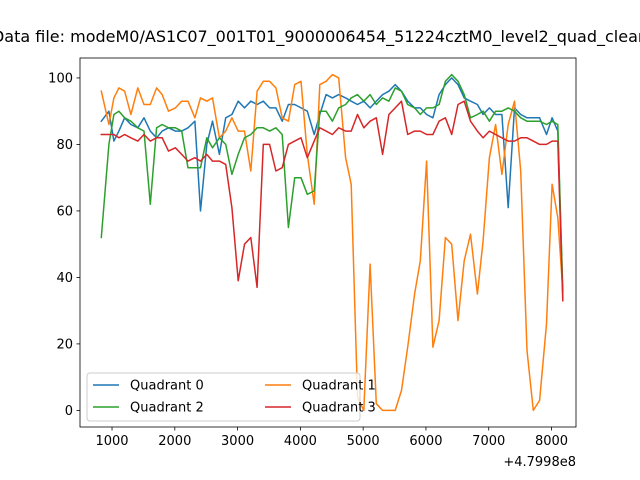  What do you see at coordinates (174, 441) in the screenshot?
I see `x-tick-label: 2000` at bounding box center [174, 441].